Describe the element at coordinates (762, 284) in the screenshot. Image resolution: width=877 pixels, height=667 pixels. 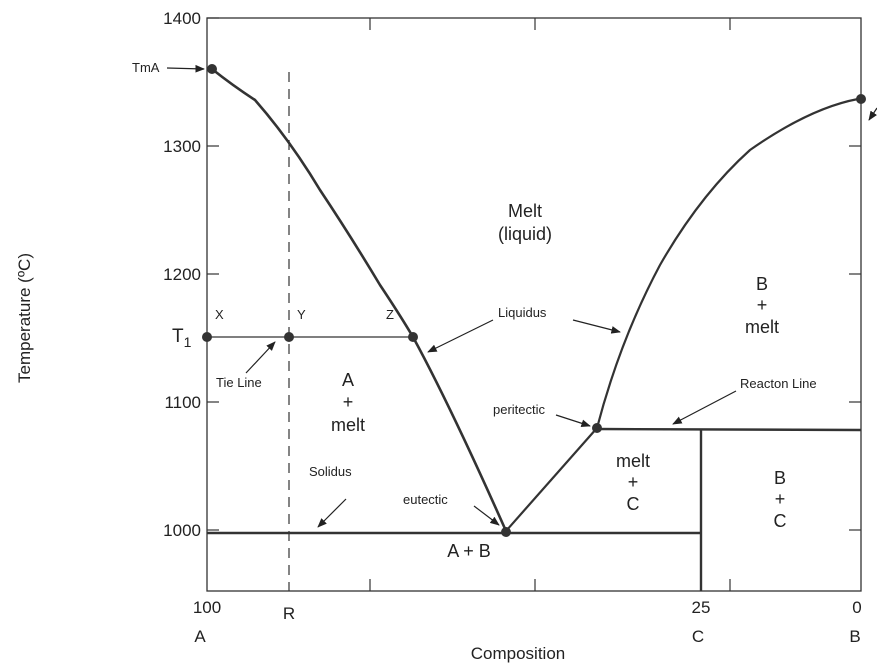
I see `phase-b-melt-line1: B` at that location.